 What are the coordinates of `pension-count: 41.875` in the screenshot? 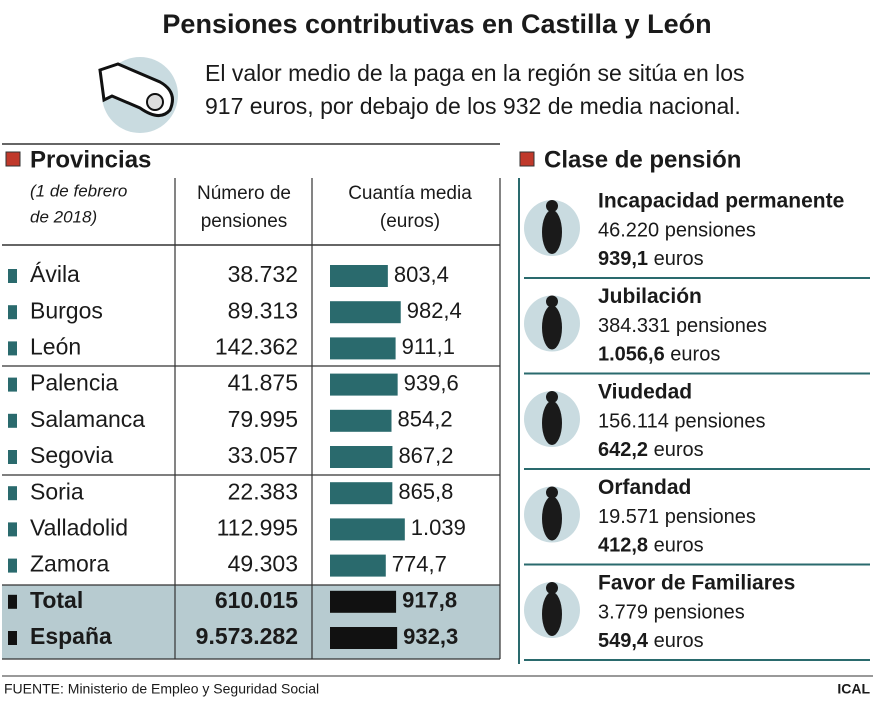 It's located at (263, 383).